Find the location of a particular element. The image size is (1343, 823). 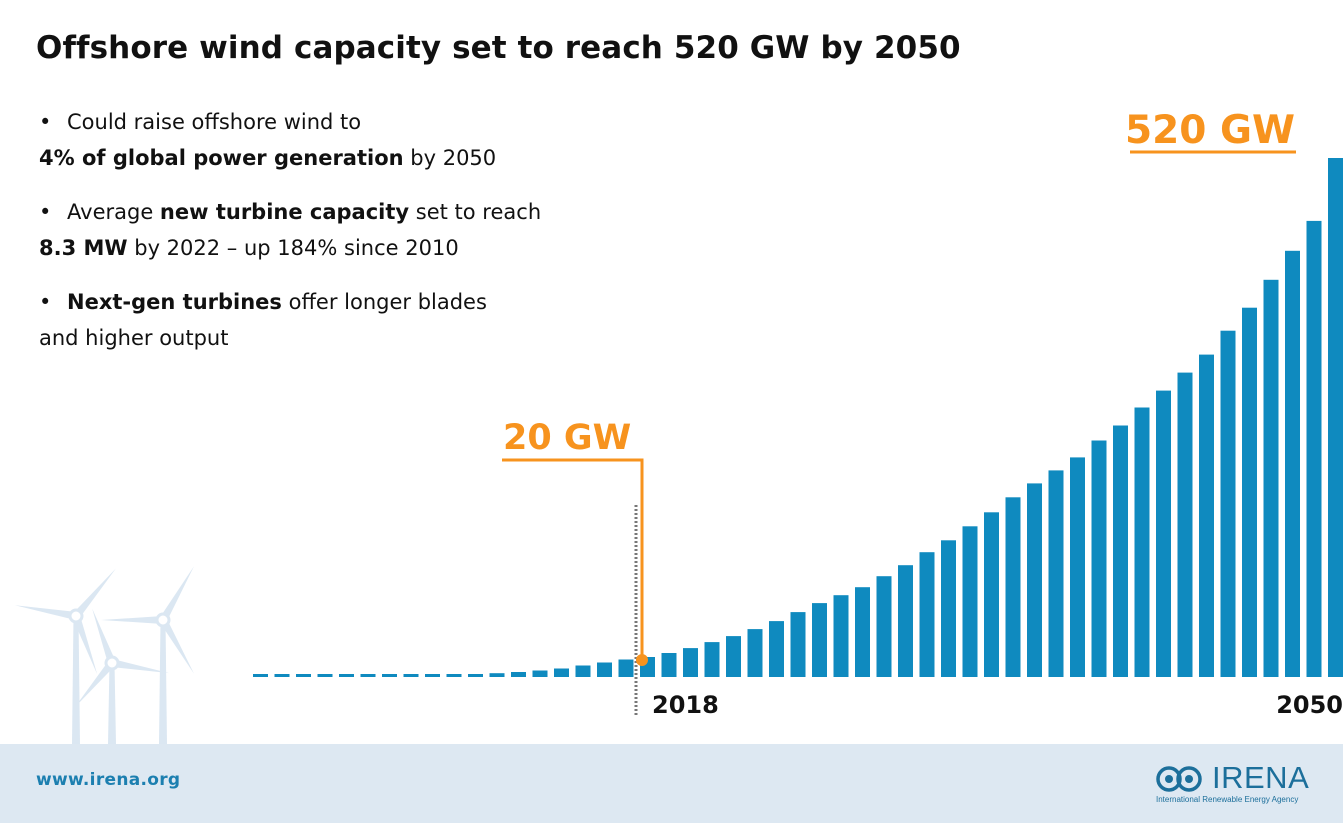

bar-2001 is located at coordinates (282, 675).